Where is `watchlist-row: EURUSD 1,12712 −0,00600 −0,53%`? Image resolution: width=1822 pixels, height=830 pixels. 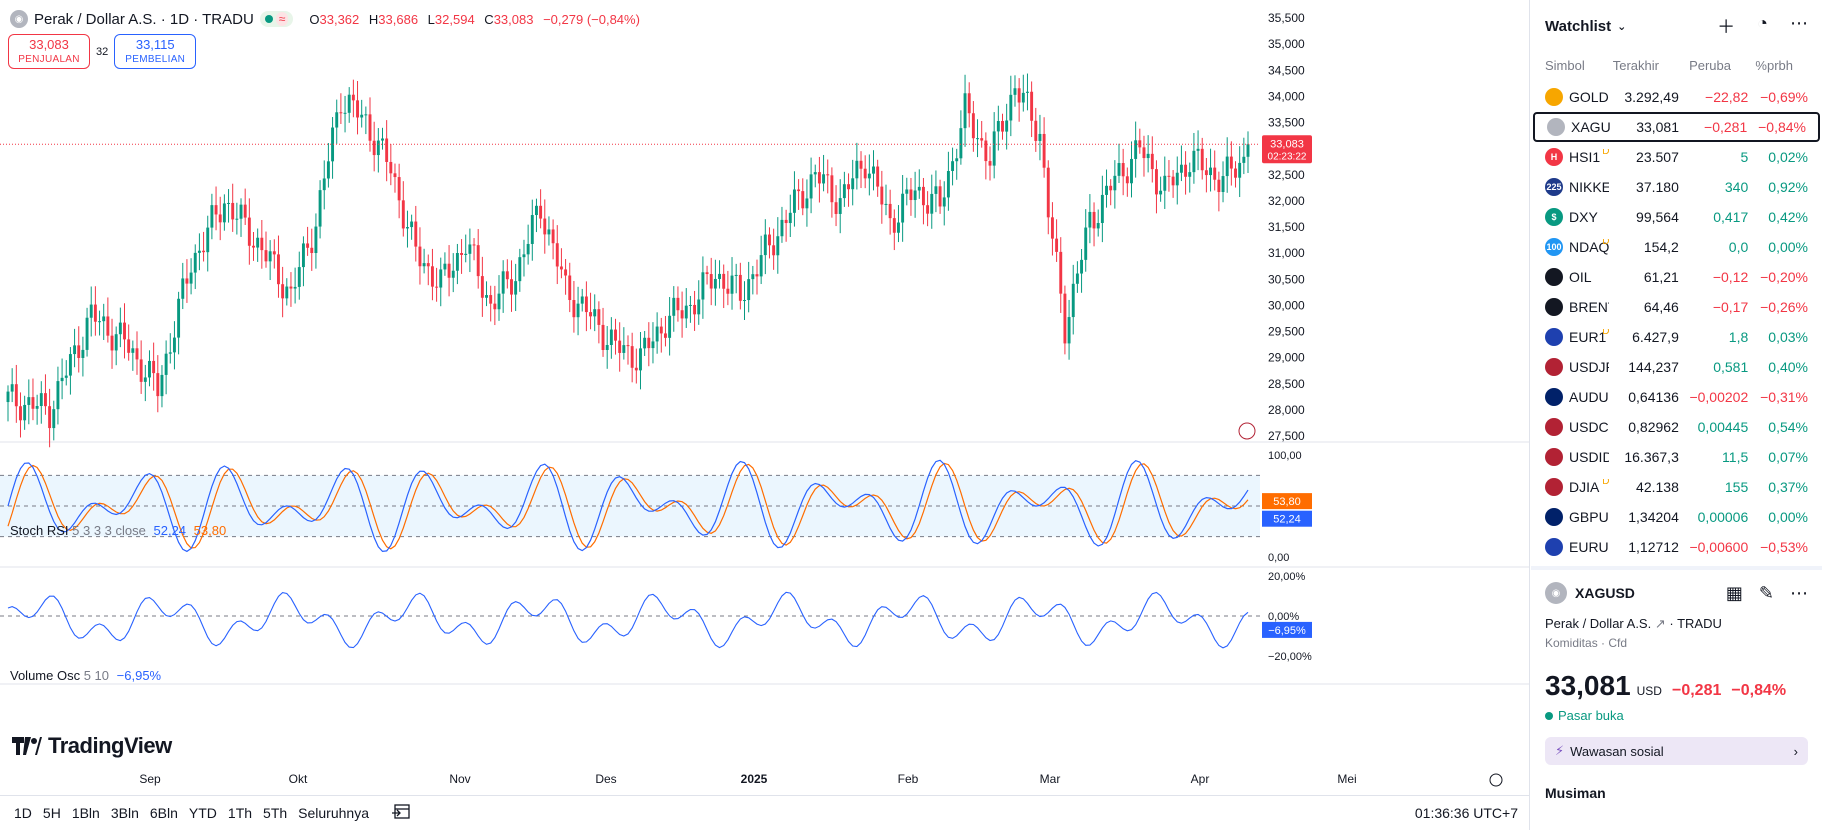
watchlist-row: EURUSD 1,12712 −0,00600 −0,53% is located at coordinates (1676, 547).